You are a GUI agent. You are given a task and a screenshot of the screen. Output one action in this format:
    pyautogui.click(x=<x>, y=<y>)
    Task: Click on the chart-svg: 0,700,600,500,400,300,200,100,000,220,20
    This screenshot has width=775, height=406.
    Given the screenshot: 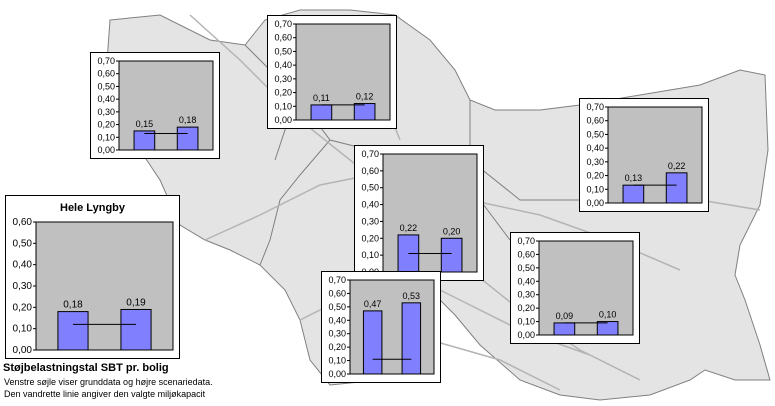 What is the action you would take?
    pyautogui.click(x=419, y=213)
    